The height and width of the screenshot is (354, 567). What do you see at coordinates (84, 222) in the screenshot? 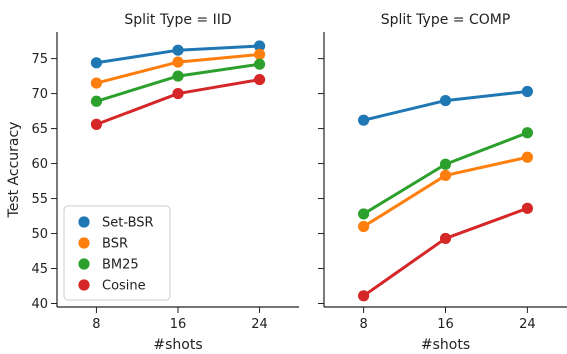
I see `legend-marker-set-bsr` at bounding box center [84, 222].